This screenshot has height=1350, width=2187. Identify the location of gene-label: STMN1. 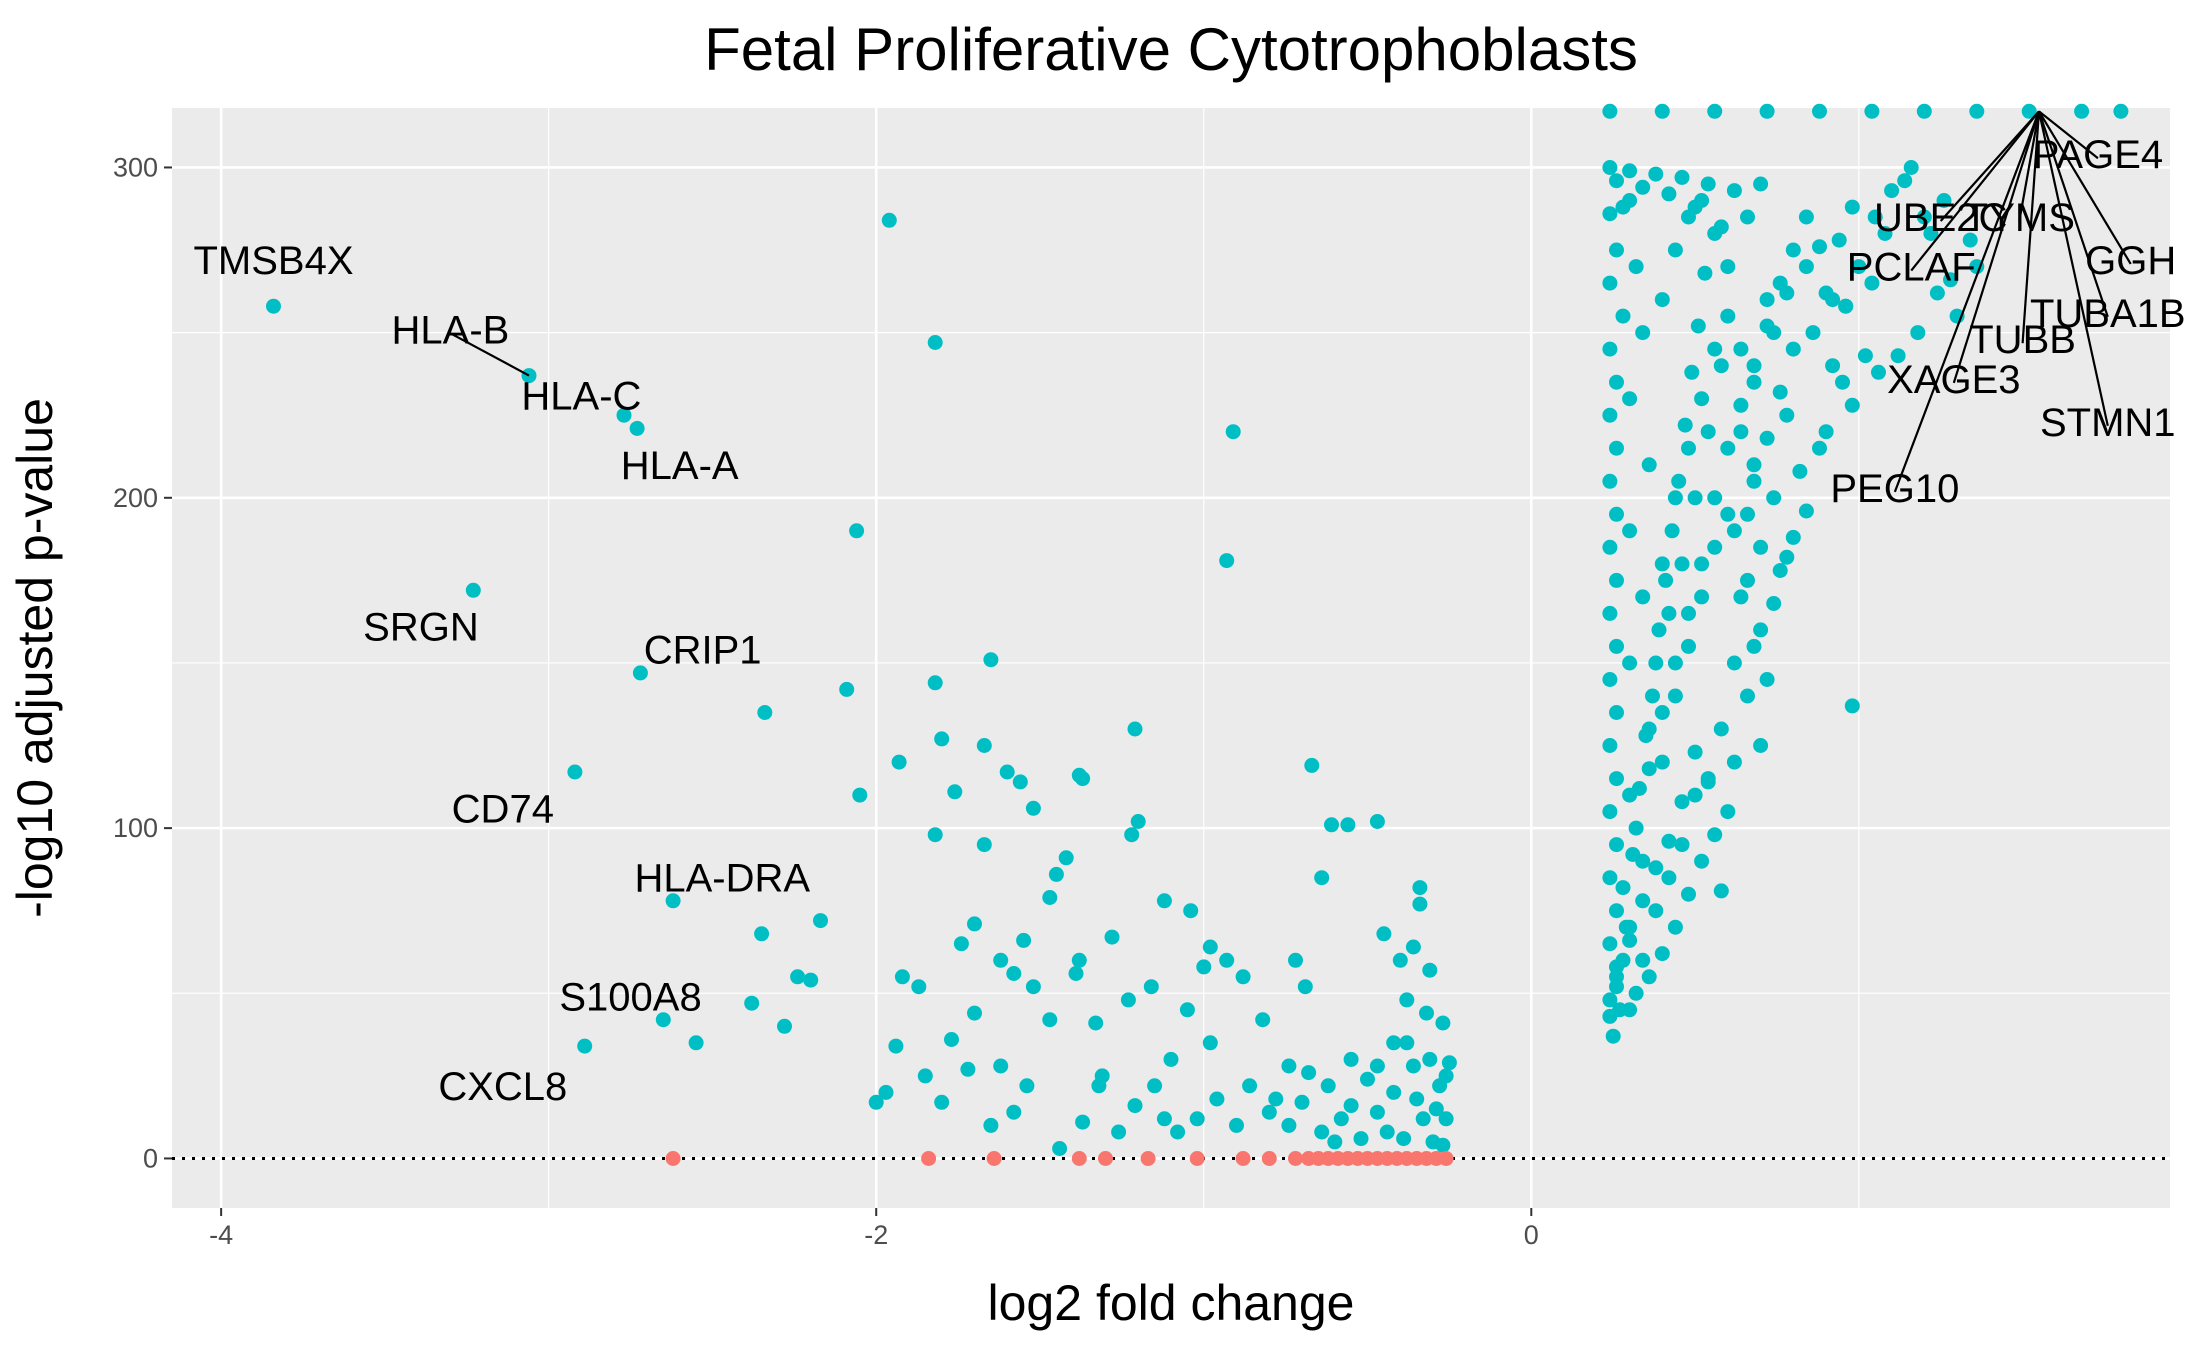
(2108, 423).